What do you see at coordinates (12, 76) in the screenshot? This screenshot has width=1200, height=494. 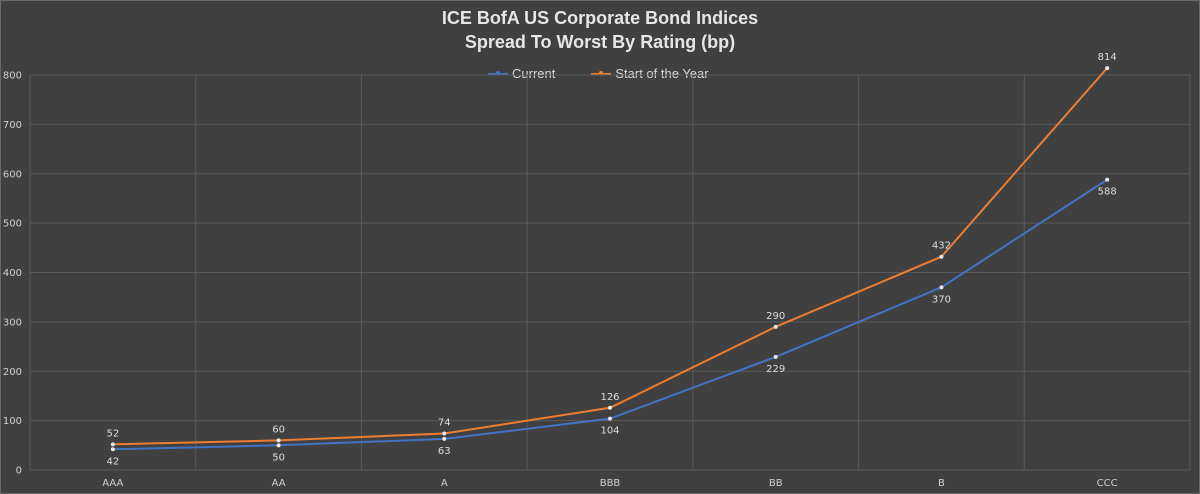 I see `y-tick-label: 800` at bounding box center [12, 76].